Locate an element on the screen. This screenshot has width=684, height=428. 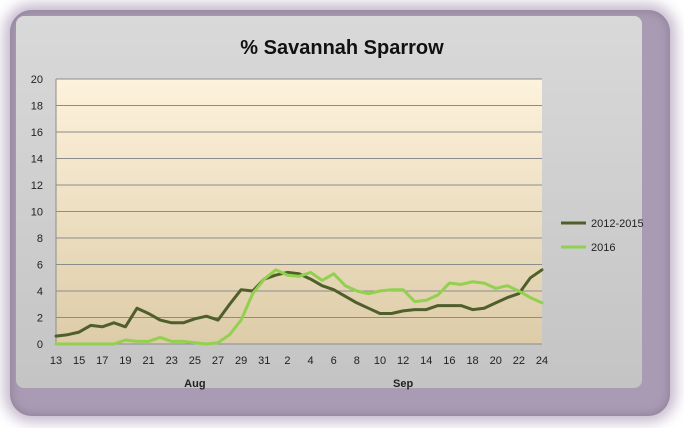
x-tick-label: 8 is located at coordinates (357, 361).